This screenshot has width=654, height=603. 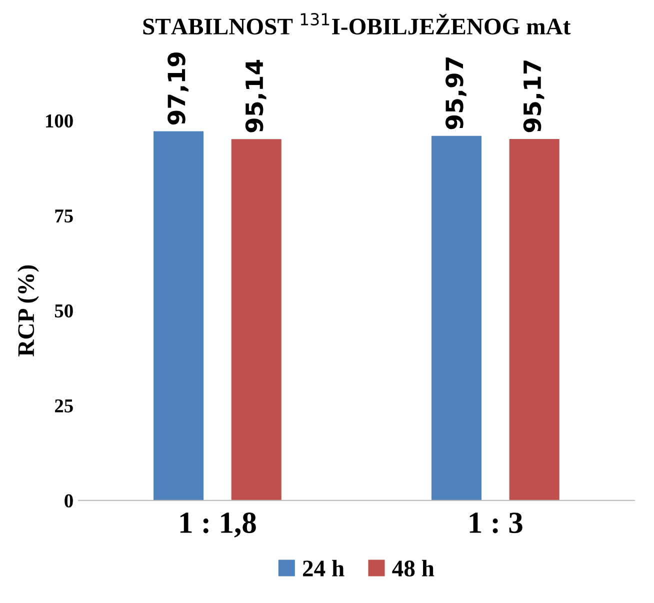 I want to click on data-label: 95,17, so click(x=533, y=96).